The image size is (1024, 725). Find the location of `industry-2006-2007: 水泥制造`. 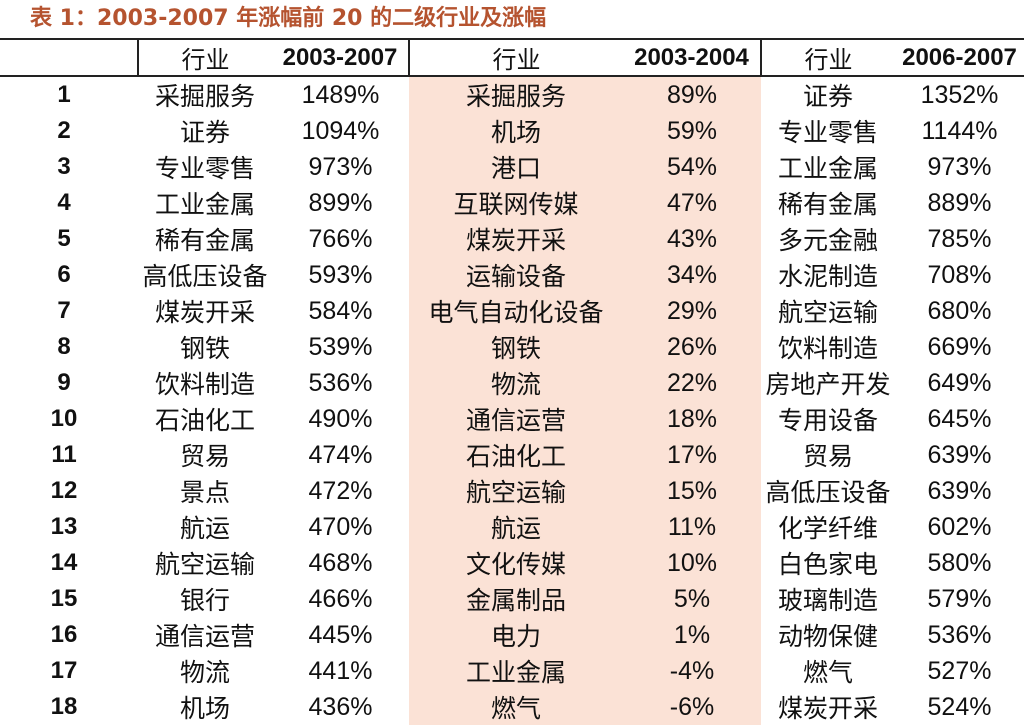

industry-2006-2007: 水泥制造 is located at coordinates (827, 276).